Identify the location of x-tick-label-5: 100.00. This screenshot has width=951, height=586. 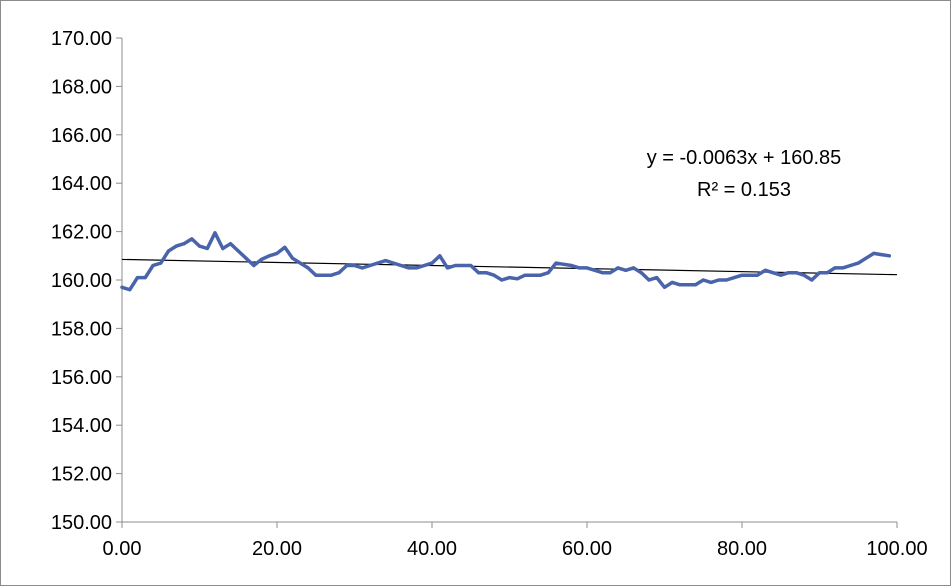
(896, 549).